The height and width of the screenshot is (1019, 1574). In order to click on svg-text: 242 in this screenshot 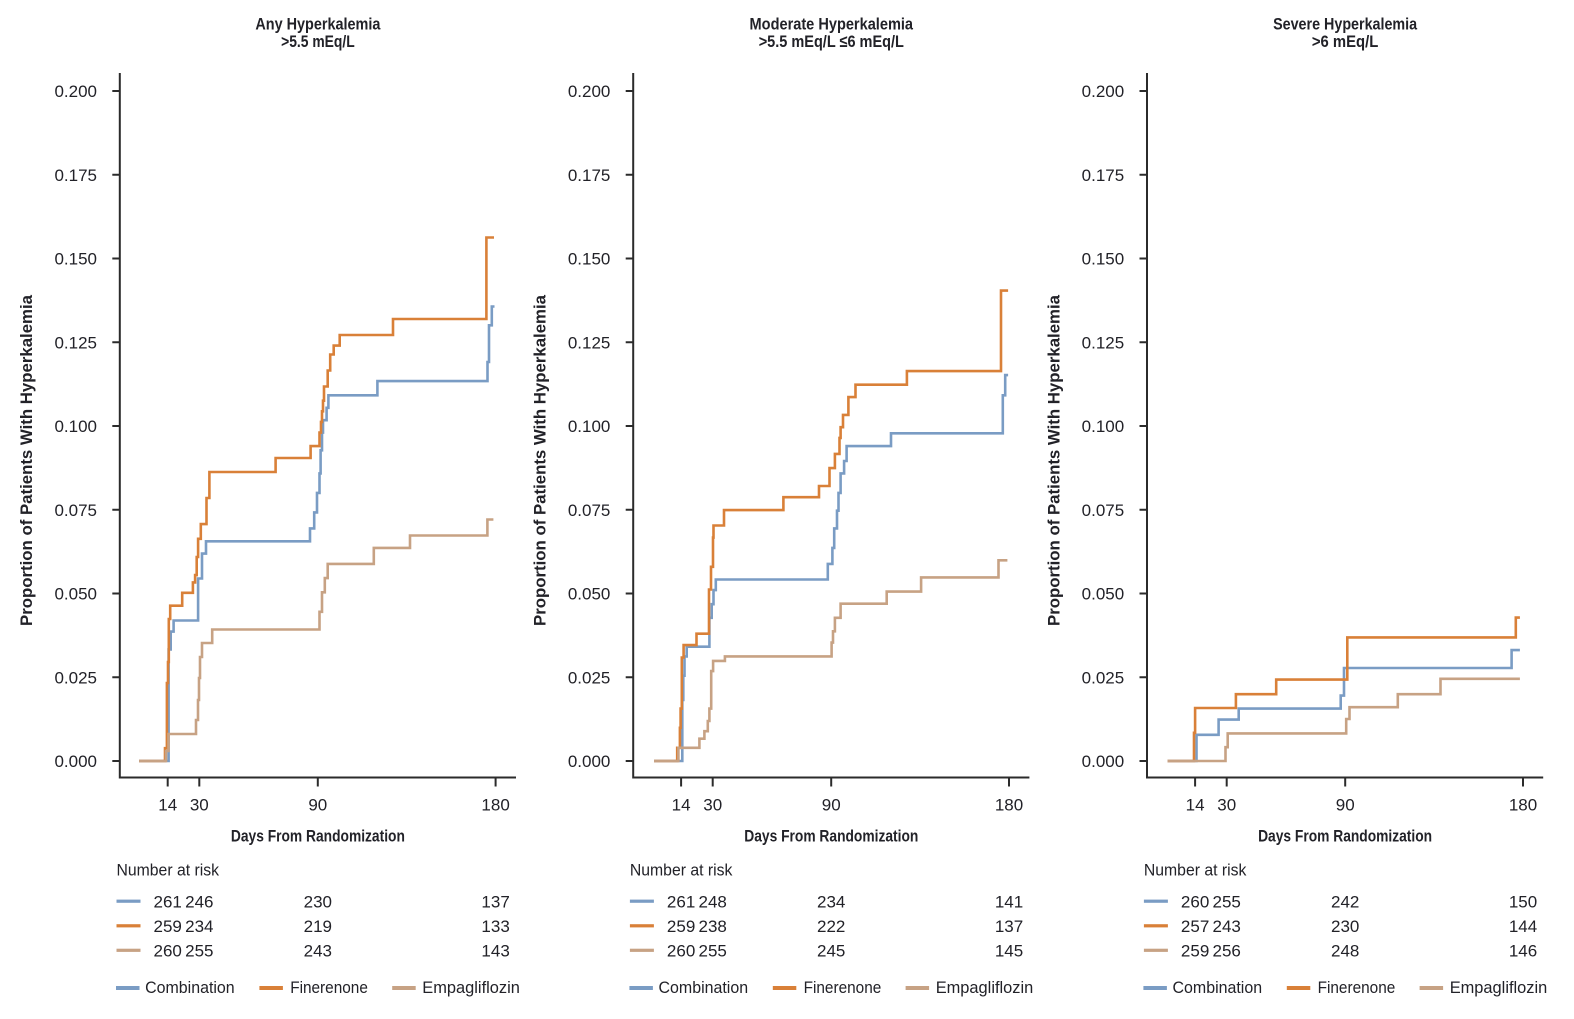, I will do `click(1345, 901)`.